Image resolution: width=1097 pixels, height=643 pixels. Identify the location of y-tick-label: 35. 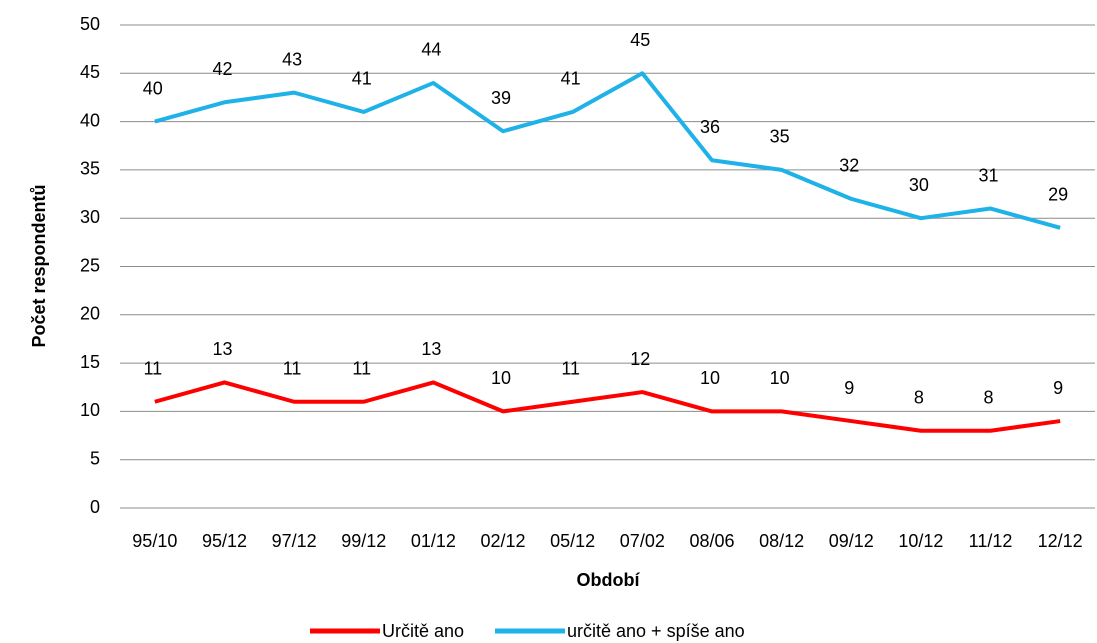
(90, 169).